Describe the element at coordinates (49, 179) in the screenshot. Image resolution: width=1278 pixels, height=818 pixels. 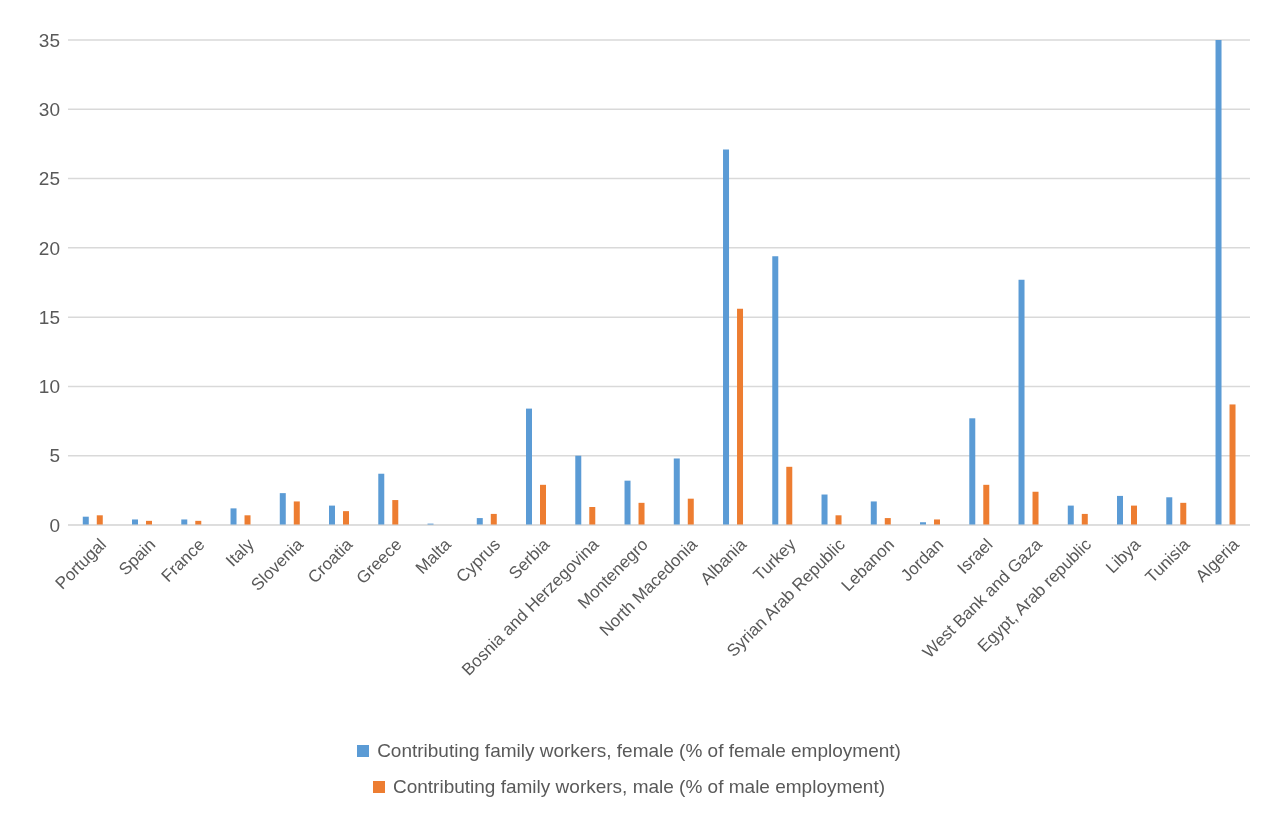
I see `y-tick-label: 25` at that location.